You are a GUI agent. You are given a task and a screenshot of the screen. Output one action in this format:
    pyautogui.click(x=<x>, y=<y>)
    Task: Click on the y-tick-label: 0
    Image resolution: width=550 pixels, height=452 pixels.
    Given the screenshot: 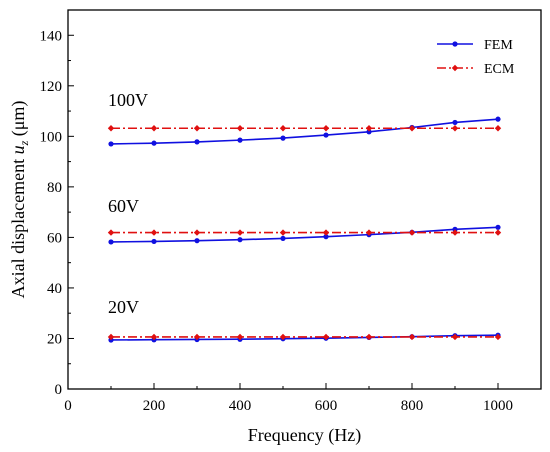 What is the action you would take?
    pyautogui.click(x=59, y=390)
    